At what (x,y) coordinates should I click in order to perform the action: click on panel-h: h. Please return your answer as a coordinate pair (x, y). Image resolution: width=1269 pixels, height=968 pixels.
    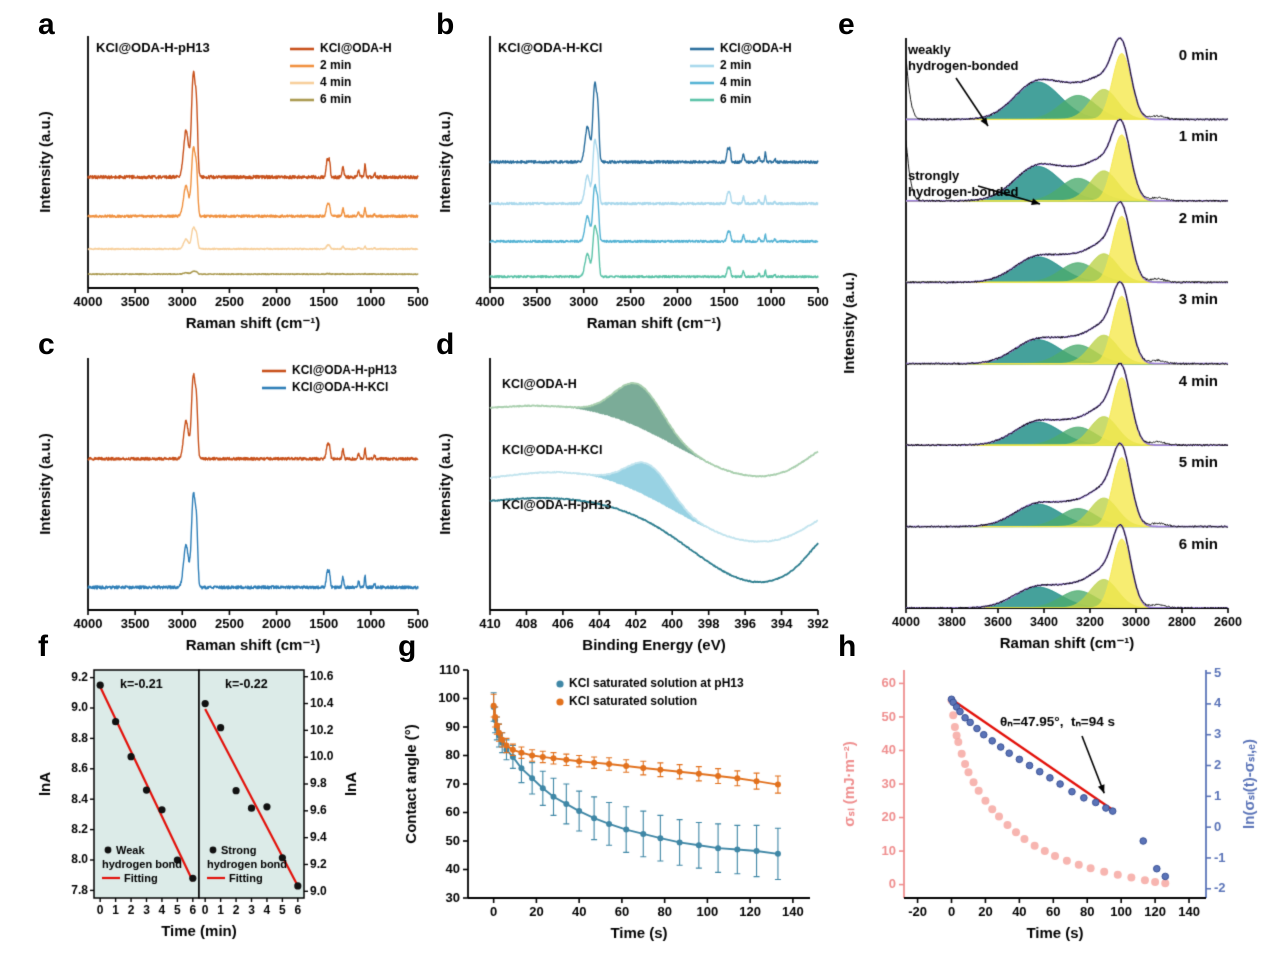
    Looking at the image, I should click on (1049, 799).